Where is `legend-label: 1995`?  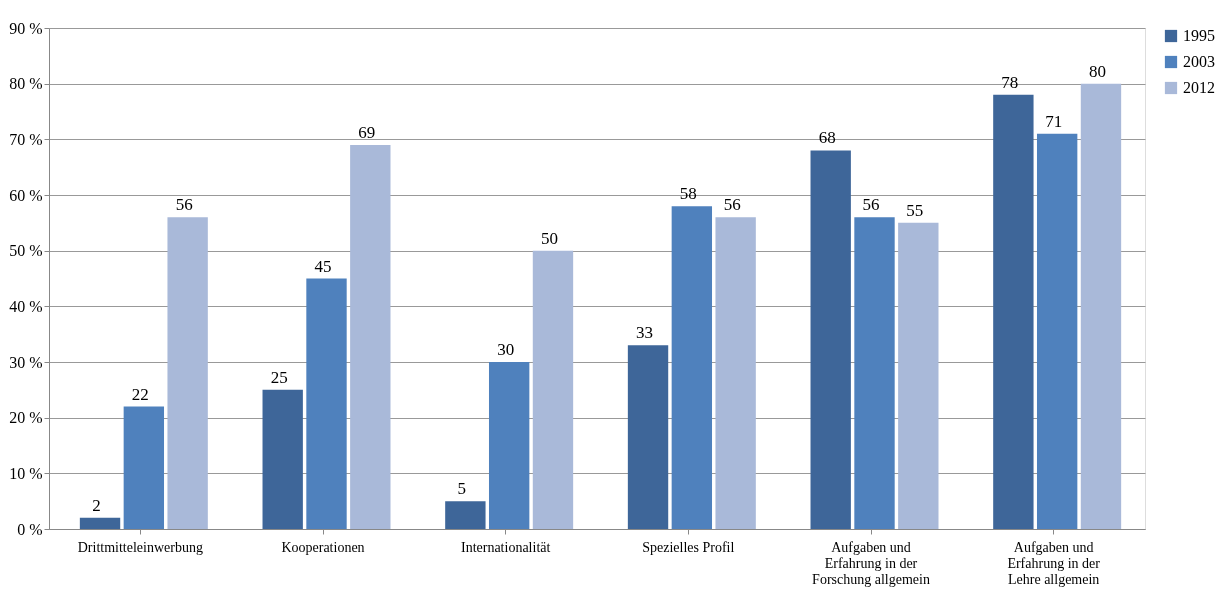 legend-label: 1995 is located at coordinates (1199, 35).